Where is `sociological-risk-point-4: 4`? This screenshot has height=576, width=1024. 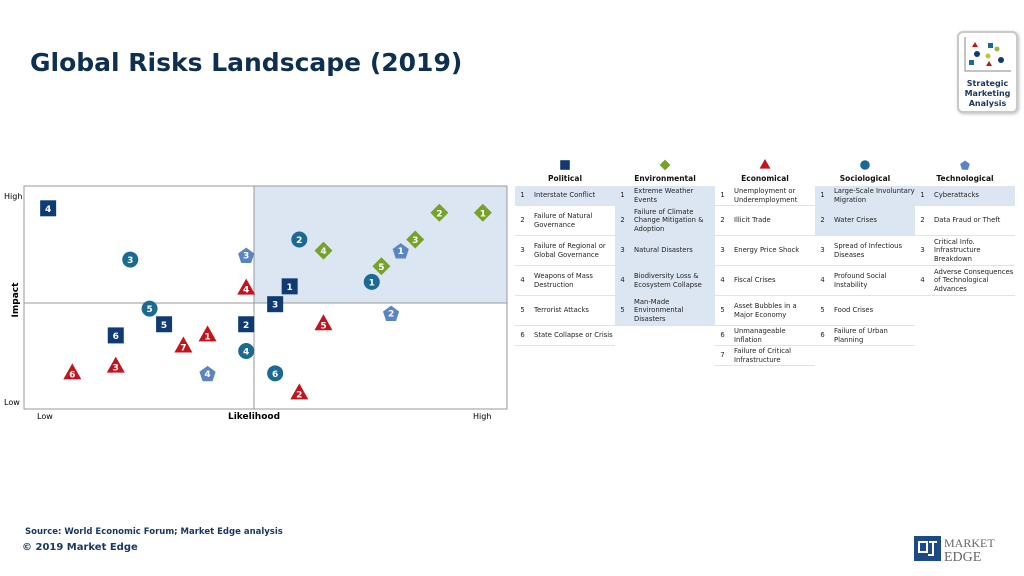 sociological-risk-point-4: 4 is located at coordinates (246, 351).